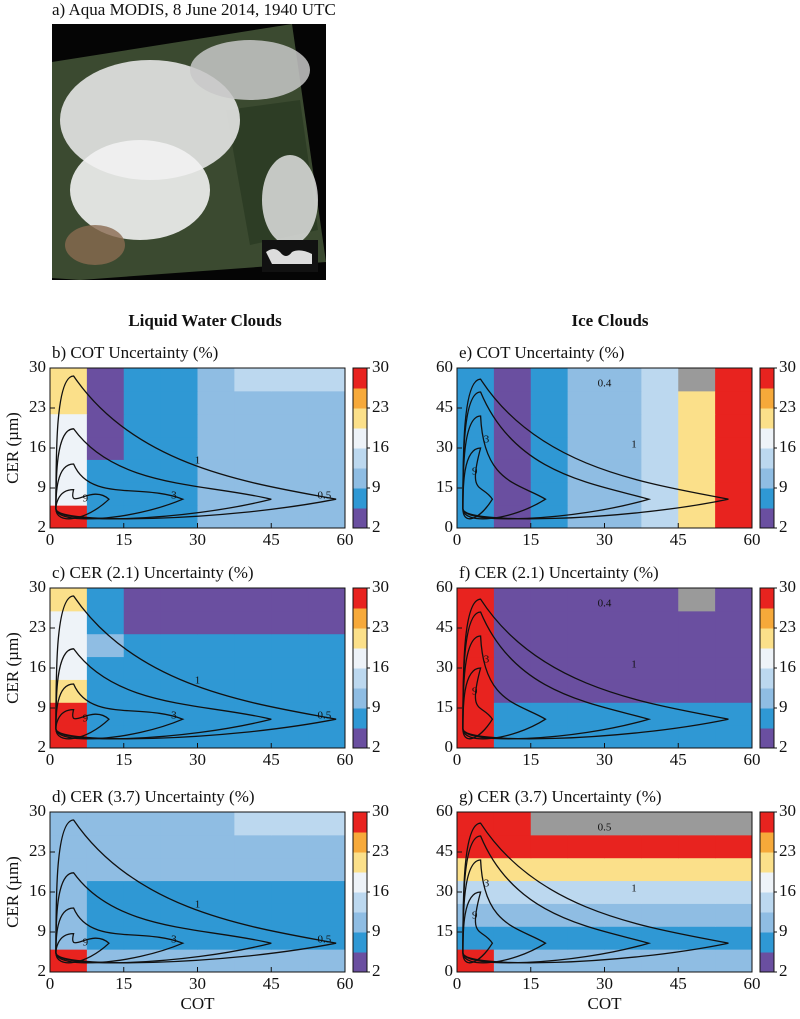  What do you see at coordinates (271, 759) in the screenshot?
I see `x-tick-label: 45` at bounding box center [271, 759].